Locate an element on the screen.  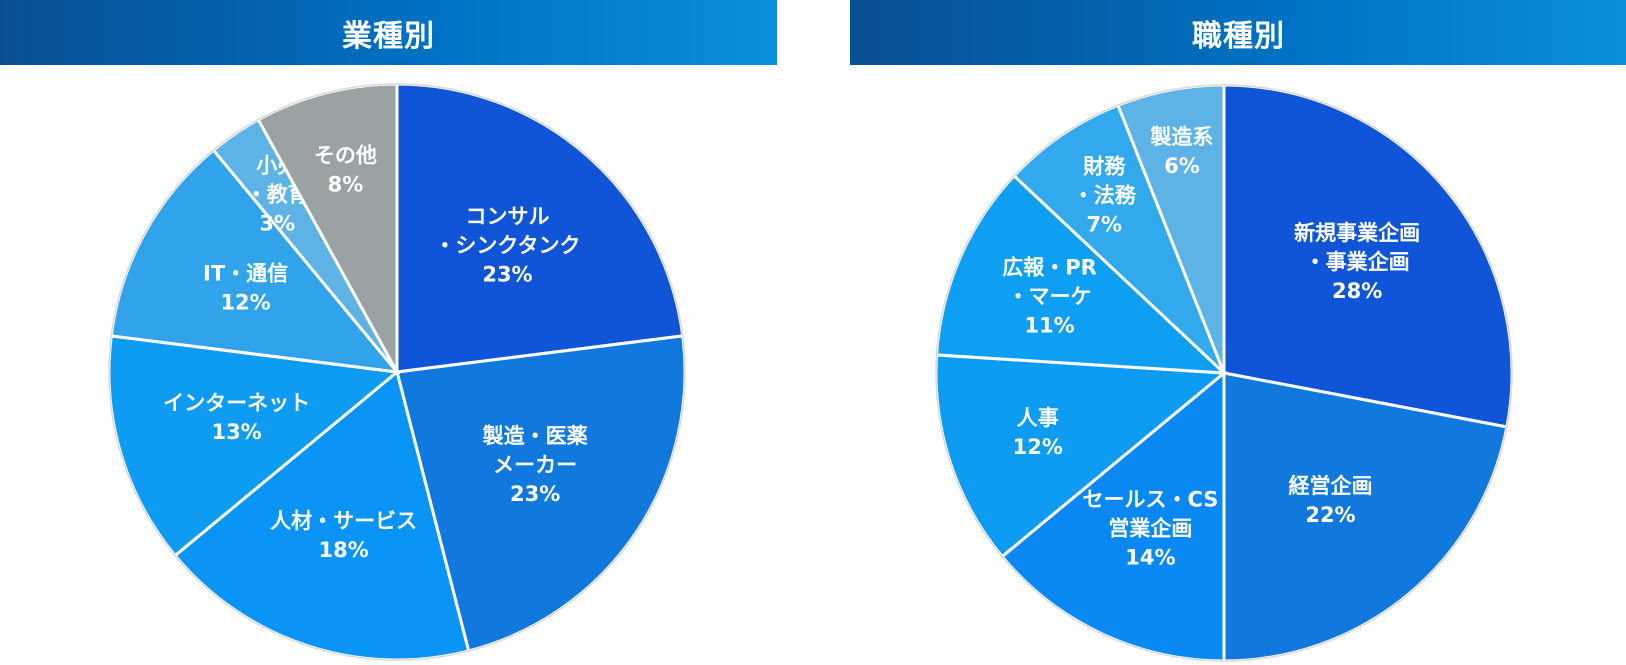
slice-label: 経営企画 22% is located at coordinates (1330, 500).